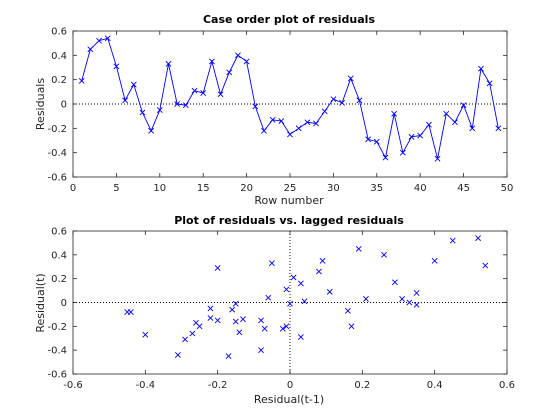 This screenshot has height=420, width=560. What do you see at coordinates (40, 302) in the screenshot?
I see `lagged-plot-ylabel: Residual(t)` at bounding box center [40, 302].